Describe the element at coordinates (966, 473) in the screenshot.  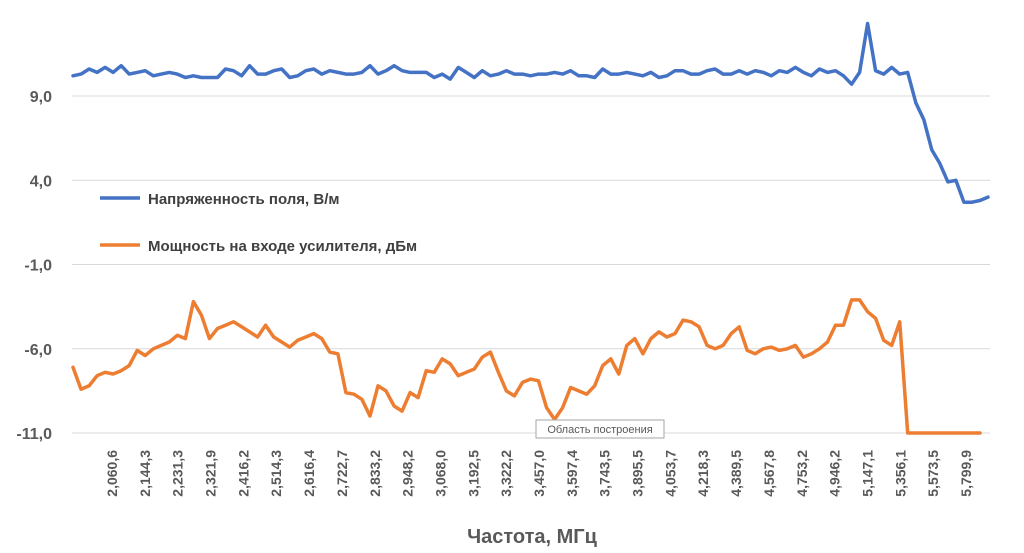
I see `x-tick-label: 5,799,9` at that location.